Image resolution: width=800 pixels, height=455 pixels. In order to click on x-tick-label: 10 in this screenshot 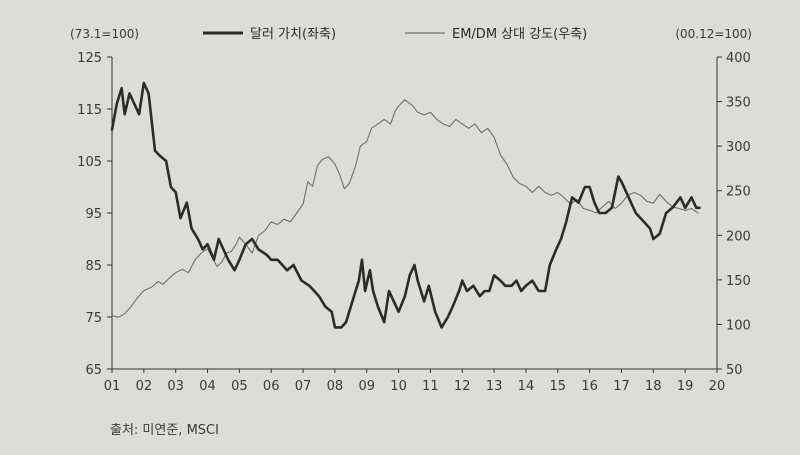, I will do `click(398, 386)`.